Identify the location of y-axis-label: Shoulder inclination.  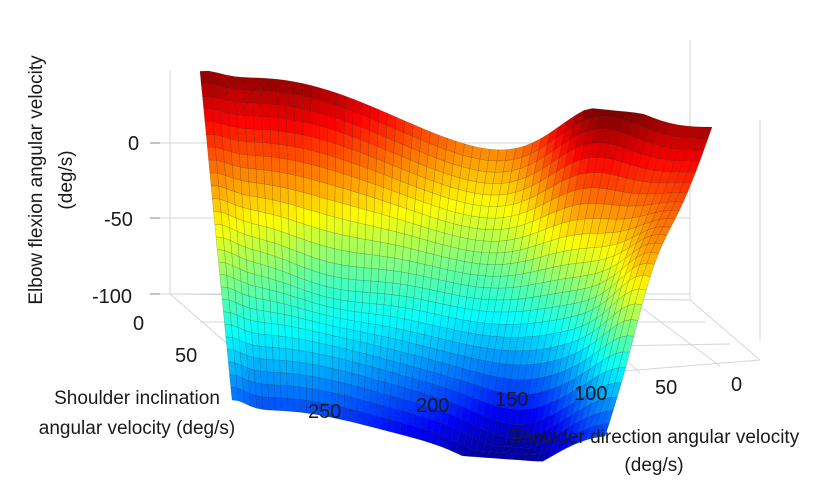
(137, 398).